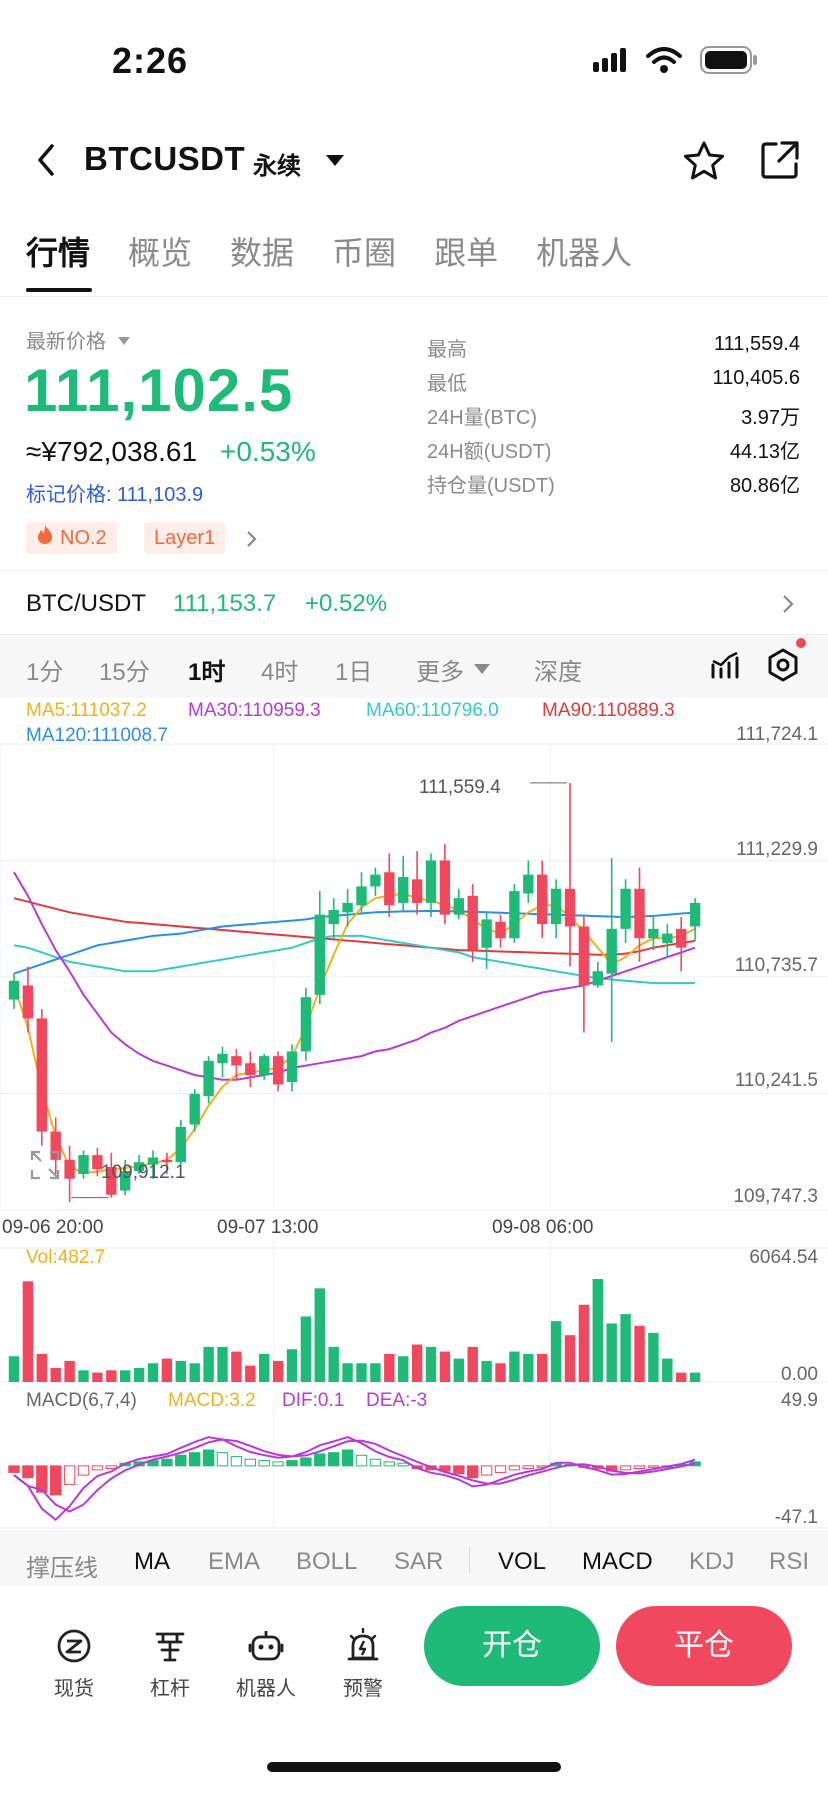 The height and width of the screenshot is (1796, 828). What do you see at coordinates (712, 1561) in the screenshot?
I see `ind-kdj: KDJ` at bounding box center [712, 1561].